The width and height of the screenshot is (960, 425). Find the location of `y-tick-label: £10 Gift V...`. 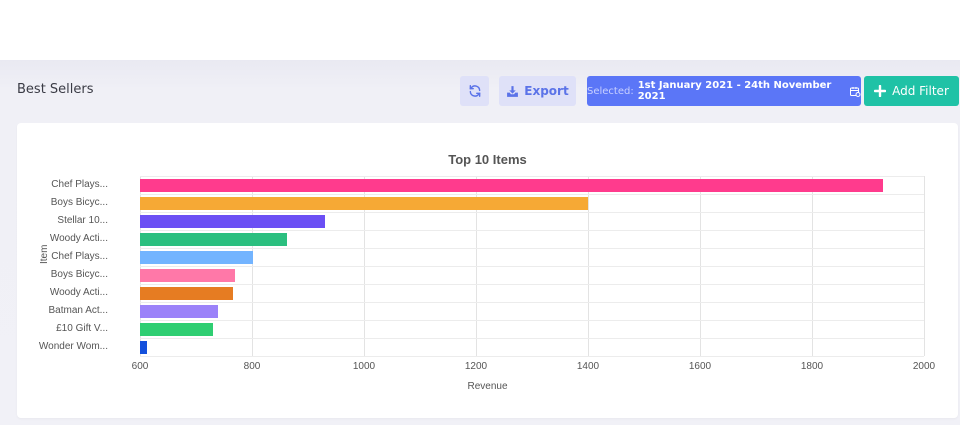

y-tick-label: £10 Gift V... is located at coordinates (82, 328).